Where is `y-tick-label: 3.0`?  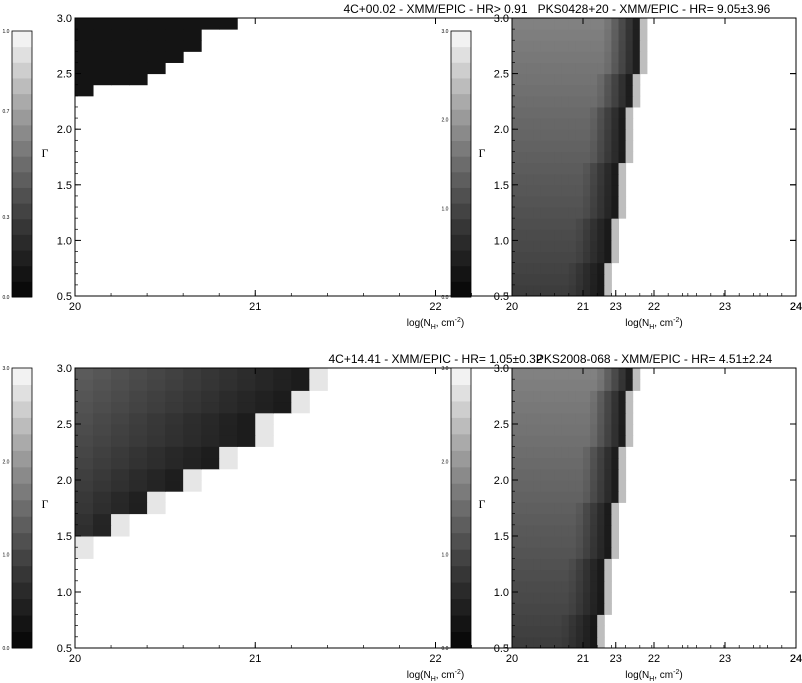
y-tick-label: 3.0 is located at coordinates (501, 19).